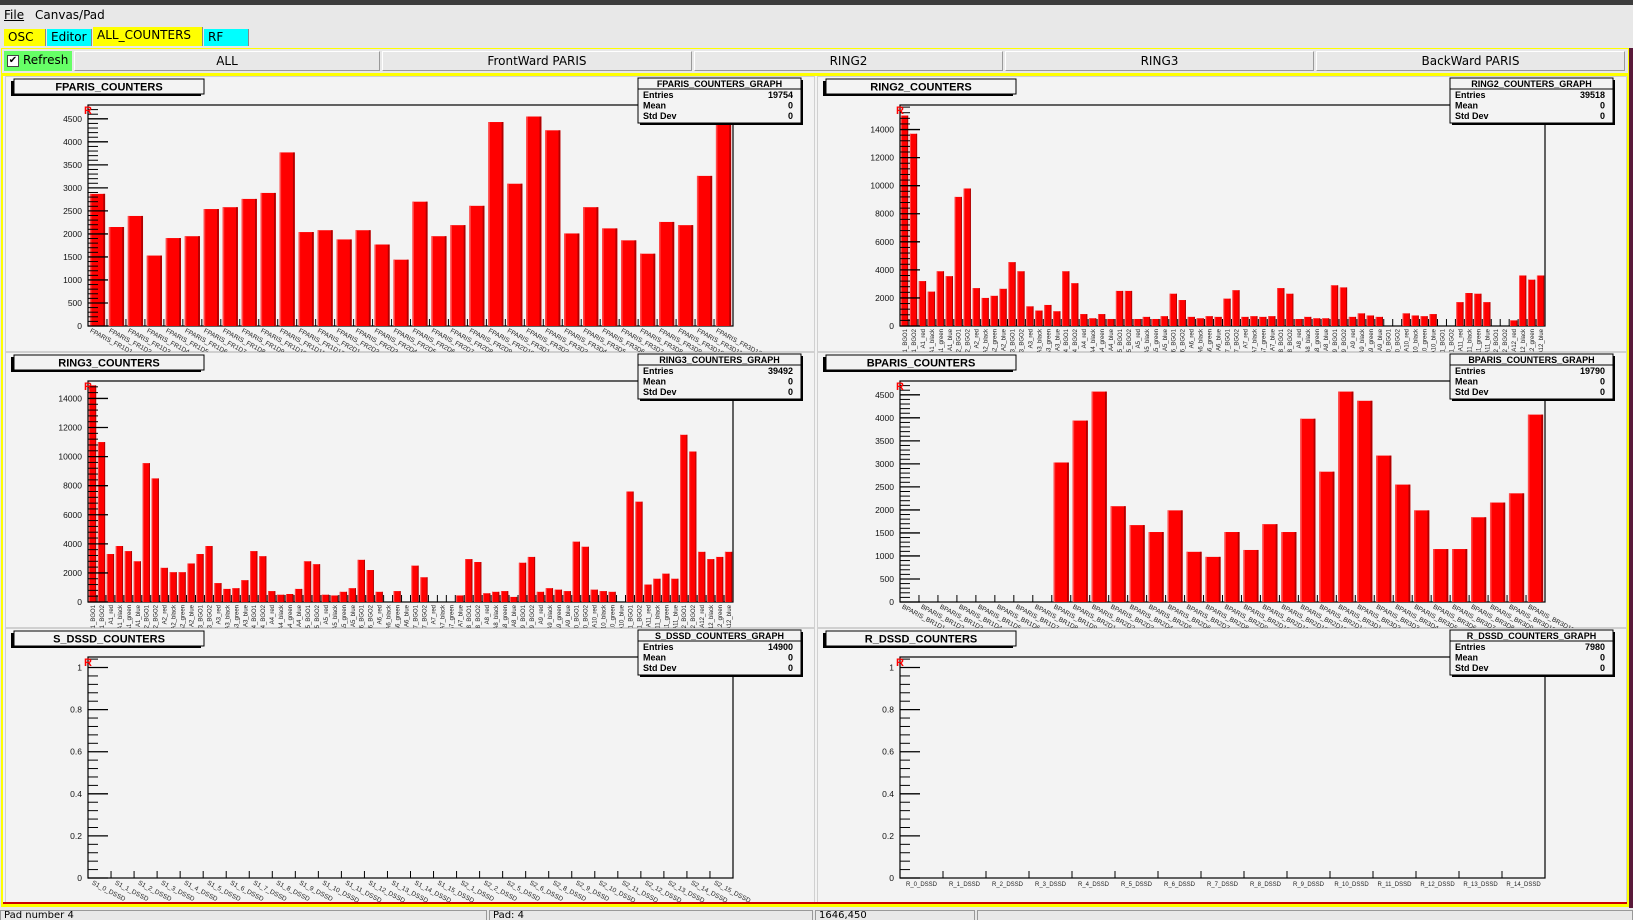 Image resolution: width=1633 pixels, height=920 pixels. I want to click on checkmark-icon: ✔, so click(13, 61).